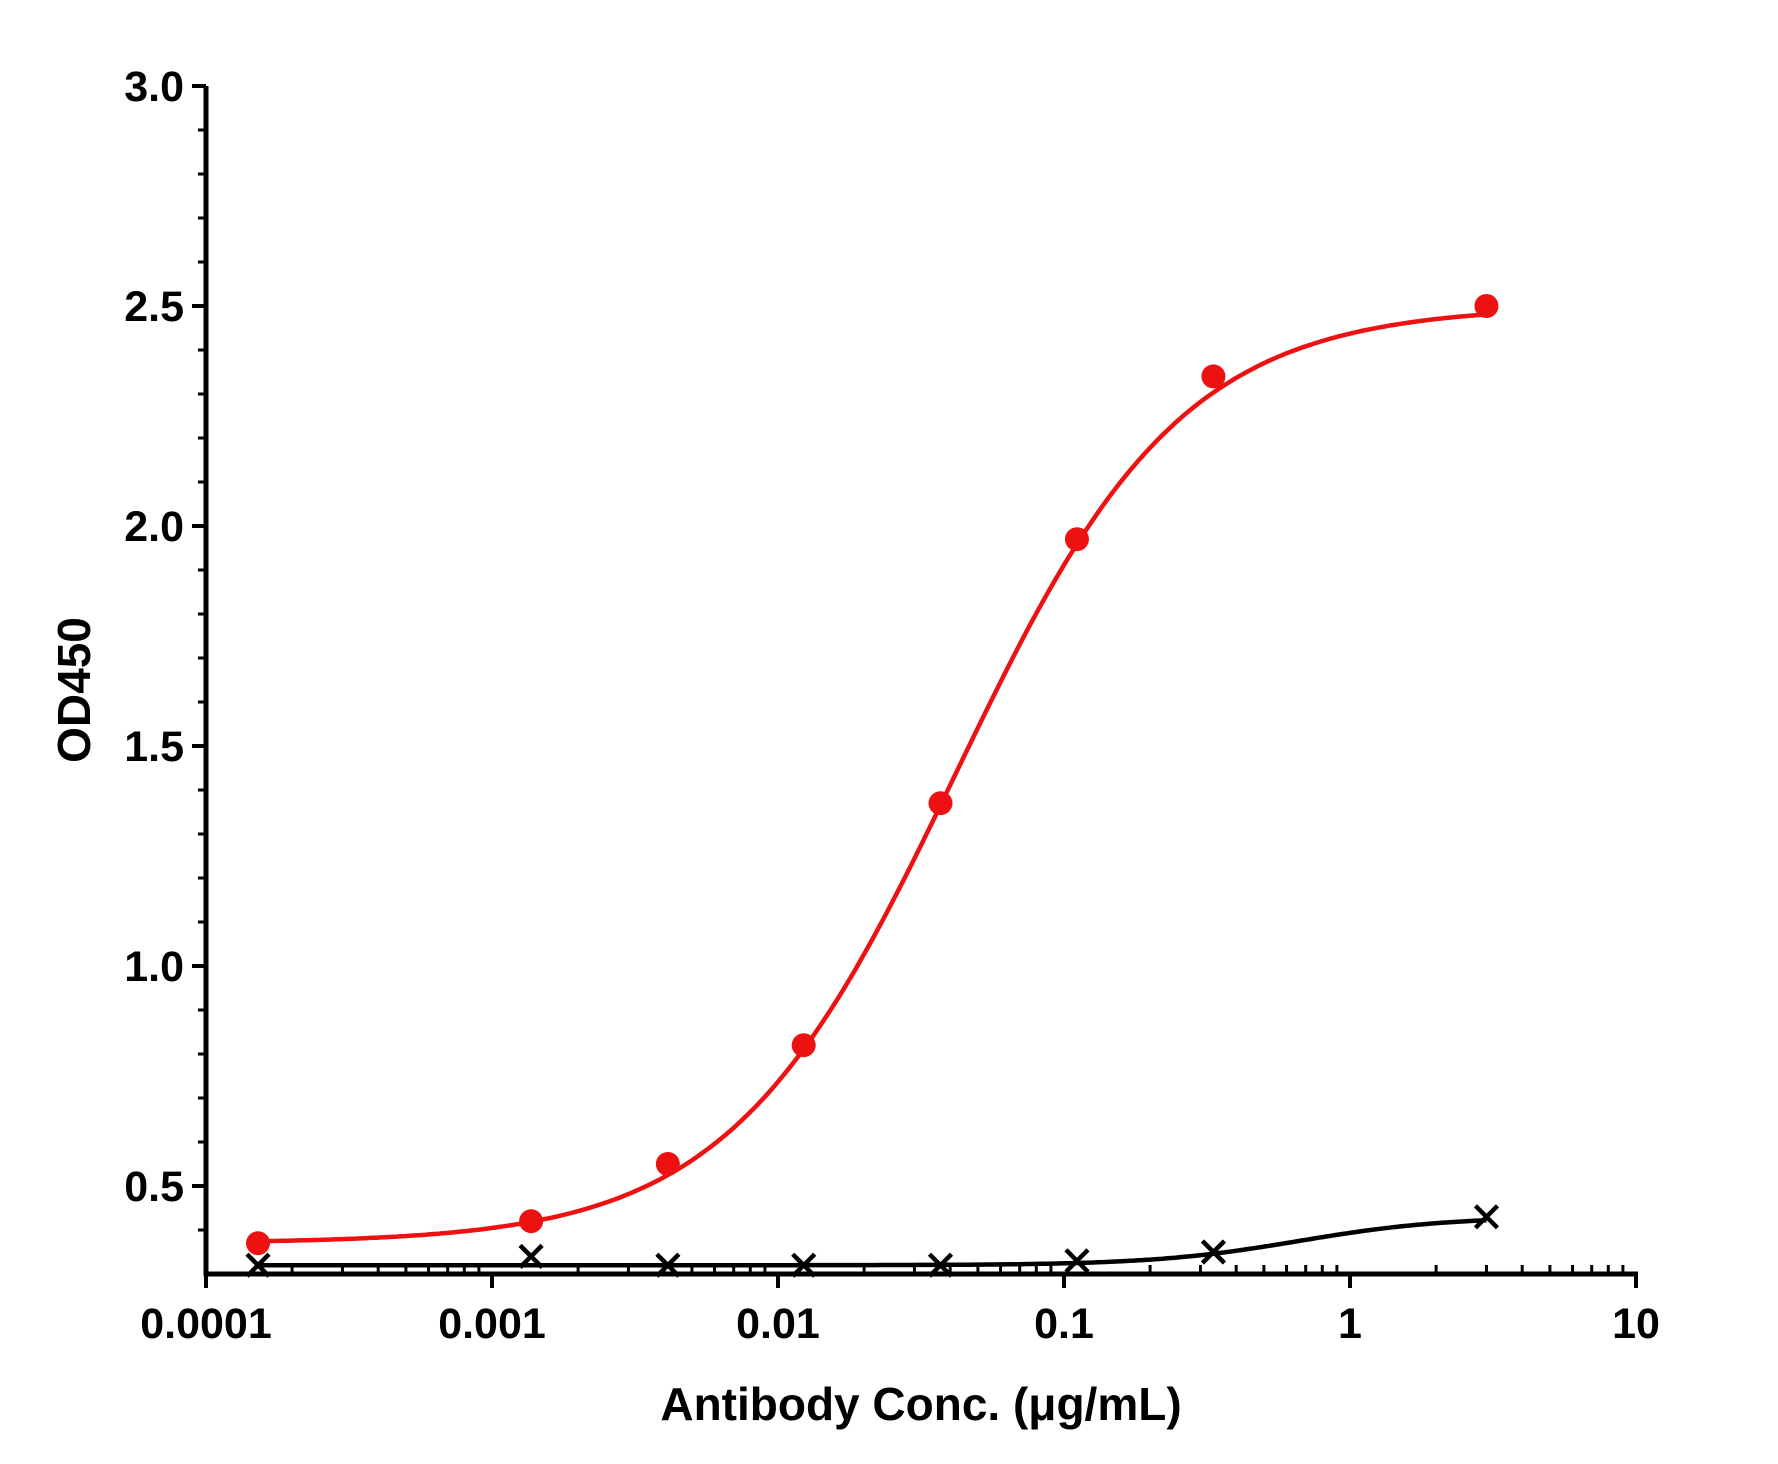 The width and height of the screenshot is (1778, 1464). Describe the element at coordinates (920, 1404) in the screenshot. I see `x-axis-title: Antibody Conc. (μg/mL)` at that location.